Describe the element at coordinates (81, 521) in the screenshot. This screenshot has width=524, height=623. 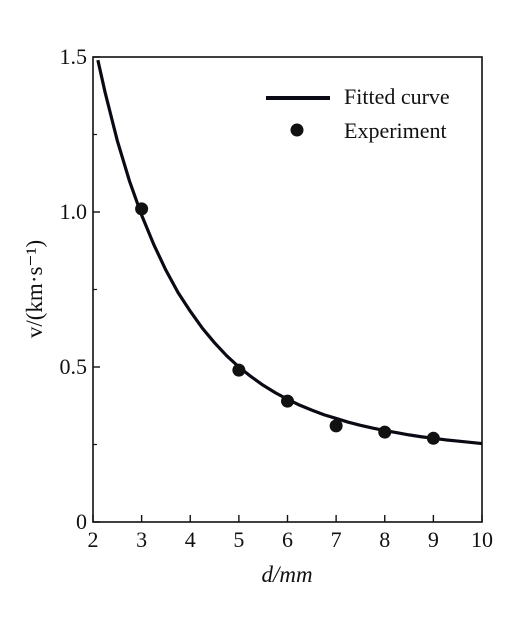
I see `y-tick-label: 0` at that location.